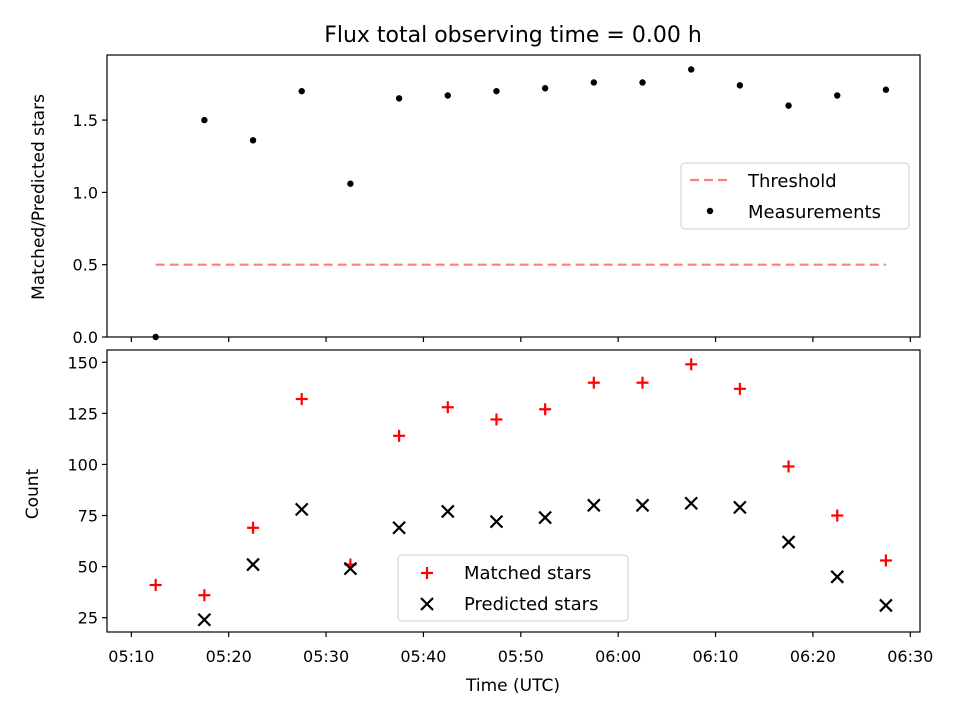  I want to click on top-y-axis-label: Matched/Predicted stars, so click(39, 197).